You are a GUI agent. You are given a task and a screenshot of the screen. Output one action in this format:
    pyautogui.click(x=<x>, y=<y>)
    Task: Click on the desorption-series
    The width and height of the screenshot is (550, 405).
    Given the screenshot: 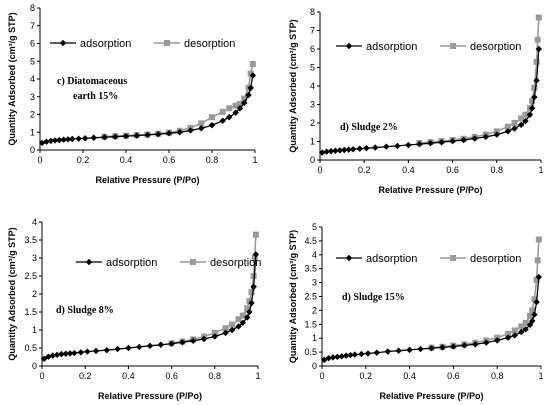 What is the action you would take?
    pyautogui.click(x=178, y=100)
    